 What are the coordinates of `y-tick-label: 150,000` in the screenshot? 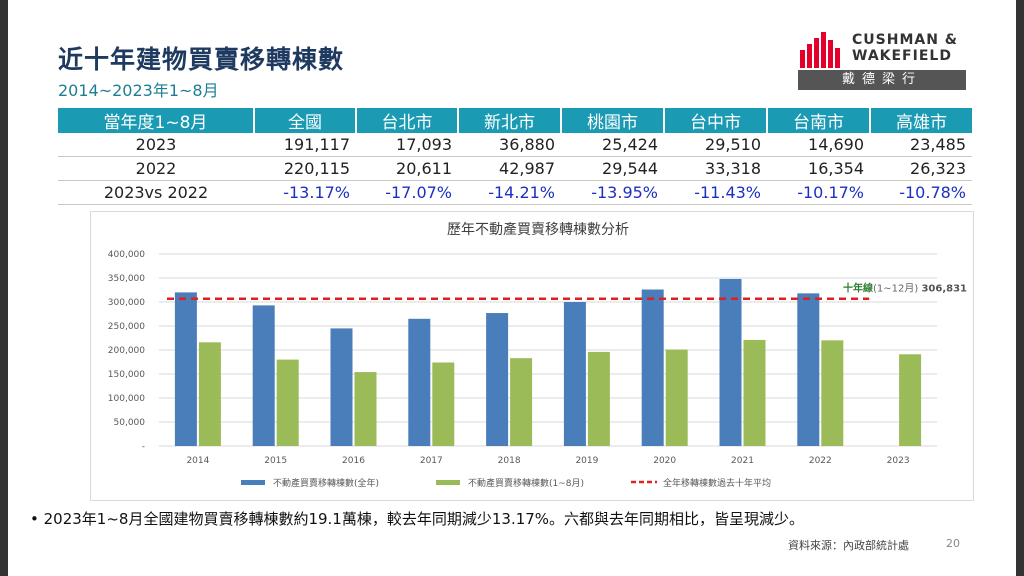 It's located at (126, 375).